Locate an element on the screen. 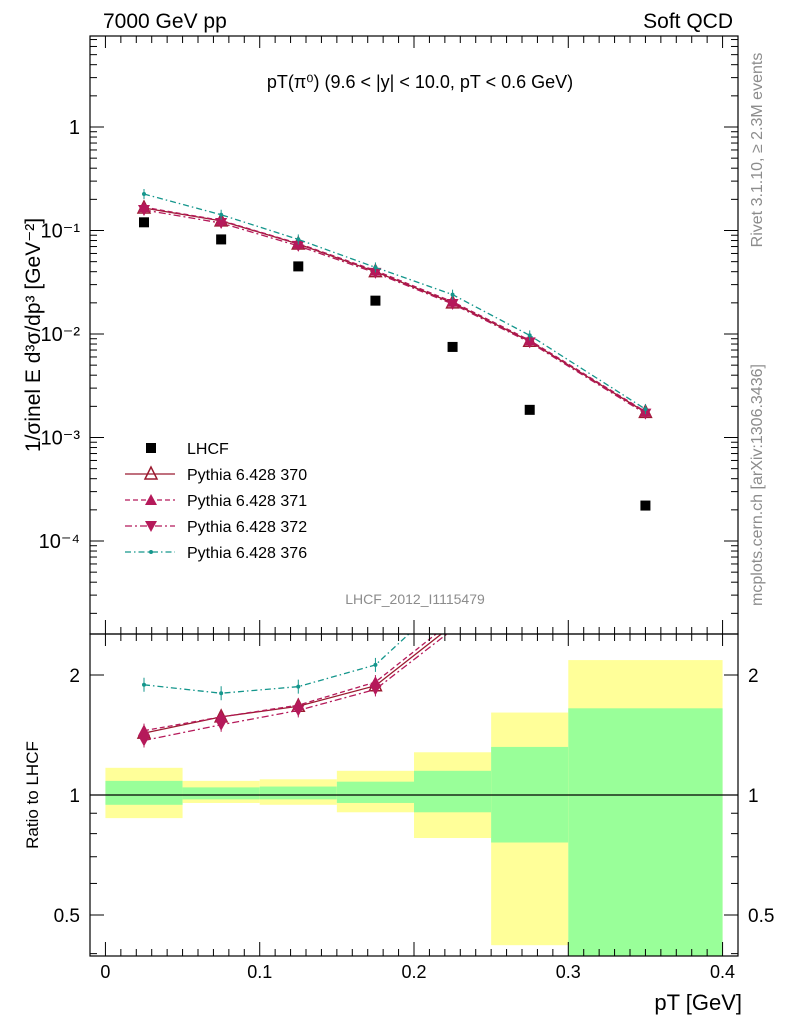  ratio-clipped is located at coordinates (292, 691).